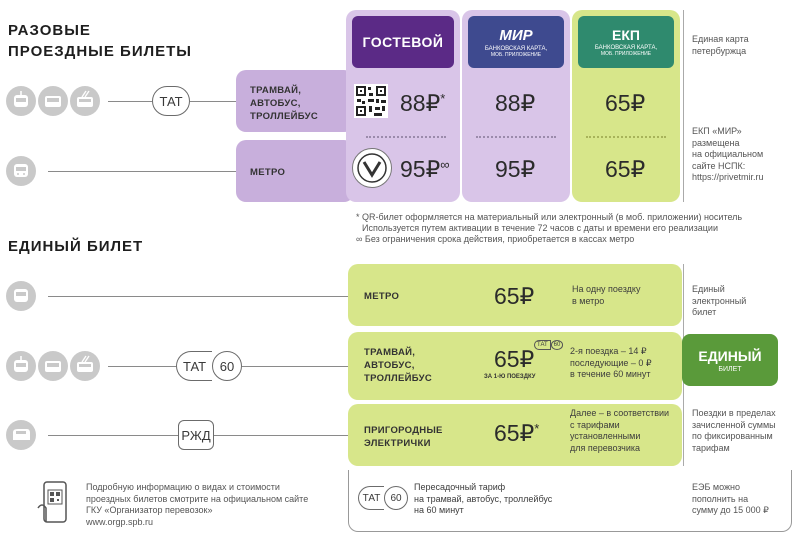  What do you see at coordinates (383, 498) in the screenshot?
I see `tat60-pill-small: ТАТ 60` at bounding box center [383, 498].